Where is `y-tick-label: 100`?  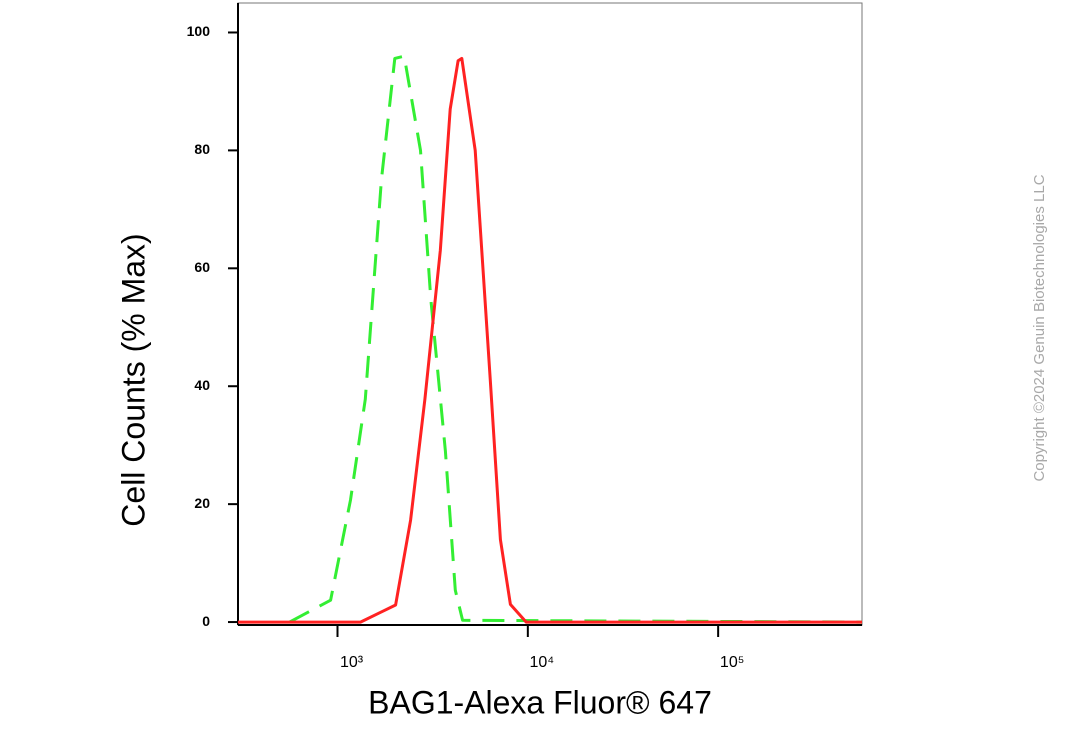
y-tick-label: 100 is located at coordinates (199, 31).